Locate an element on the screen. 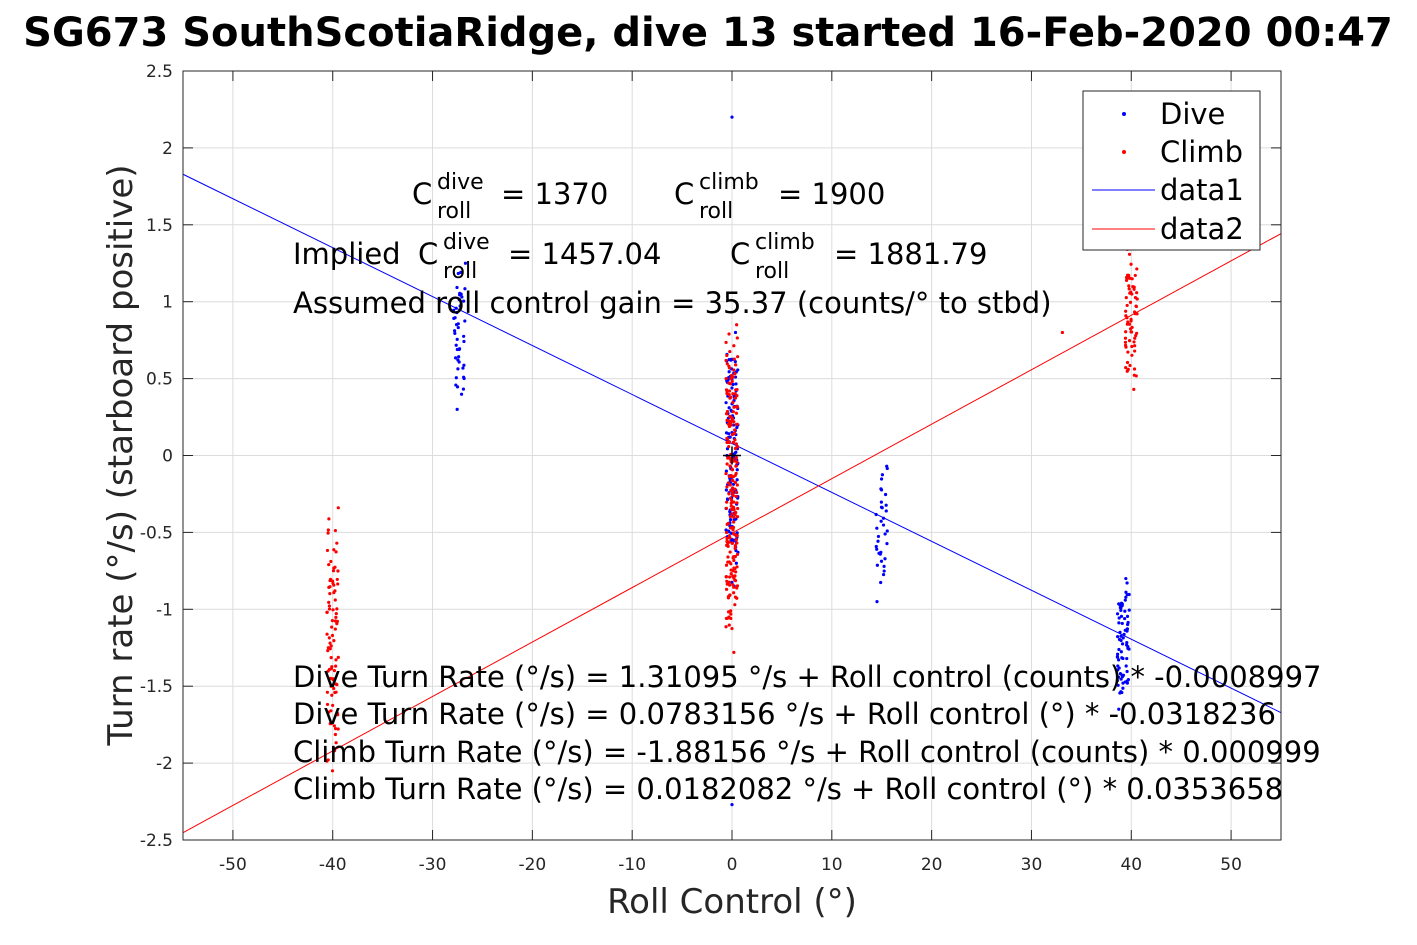  implied-prefix: Implied is located at coordinates (347, 254).